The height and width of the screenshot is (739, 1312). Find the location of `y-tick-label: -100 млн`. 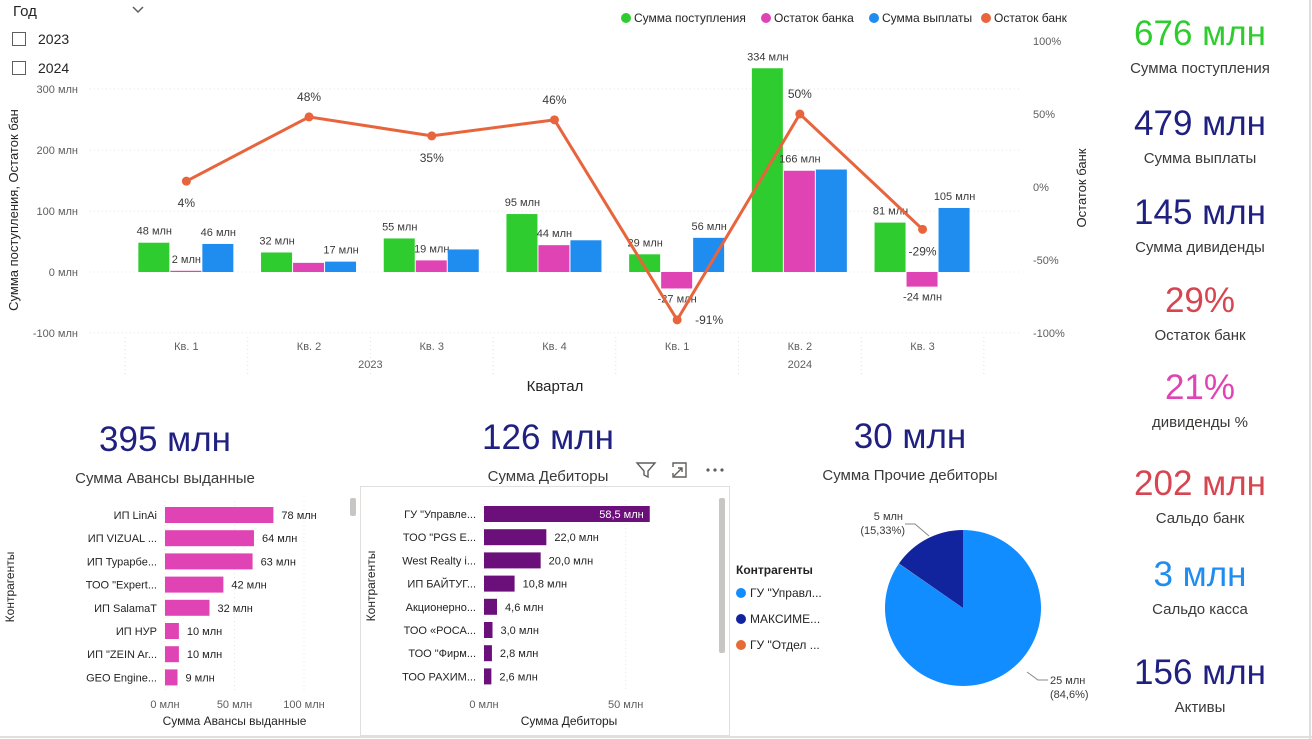

y-tick-label: -100 млн is located at coordinates (55, 334).